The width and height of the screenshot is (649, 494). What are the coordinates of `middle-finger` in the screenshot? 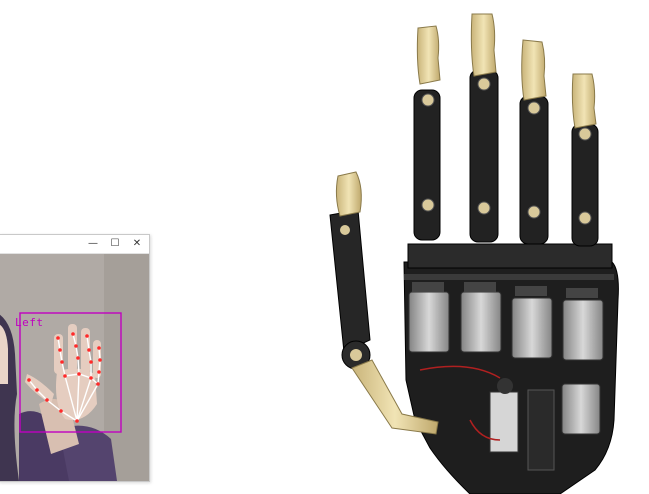 It's located at (484, 128).